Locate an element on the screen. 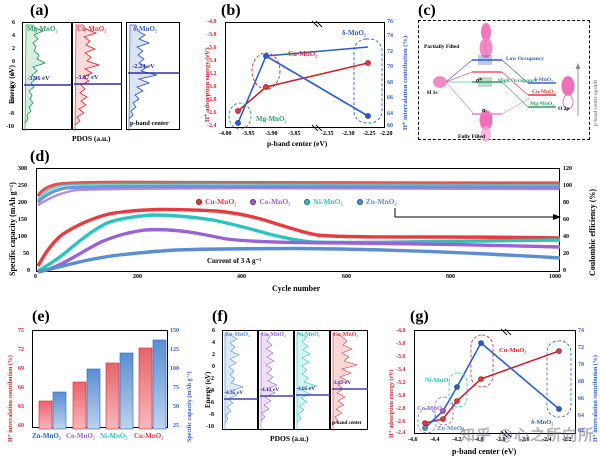  panel-a-sub-cu-title: Cu-MnO₂ is located at coordinates (92, 29).